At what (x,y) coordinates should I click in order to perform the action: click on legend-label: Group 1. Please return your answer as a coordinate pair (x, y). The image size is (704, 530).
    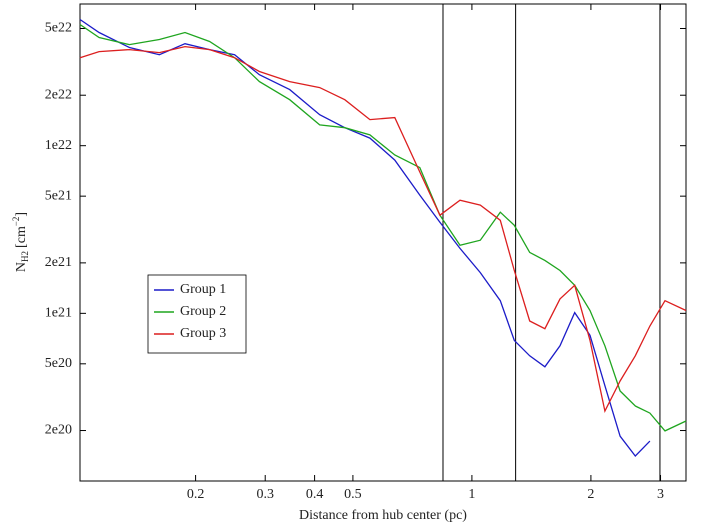
    Looking at the image, I should click on (203, 289).